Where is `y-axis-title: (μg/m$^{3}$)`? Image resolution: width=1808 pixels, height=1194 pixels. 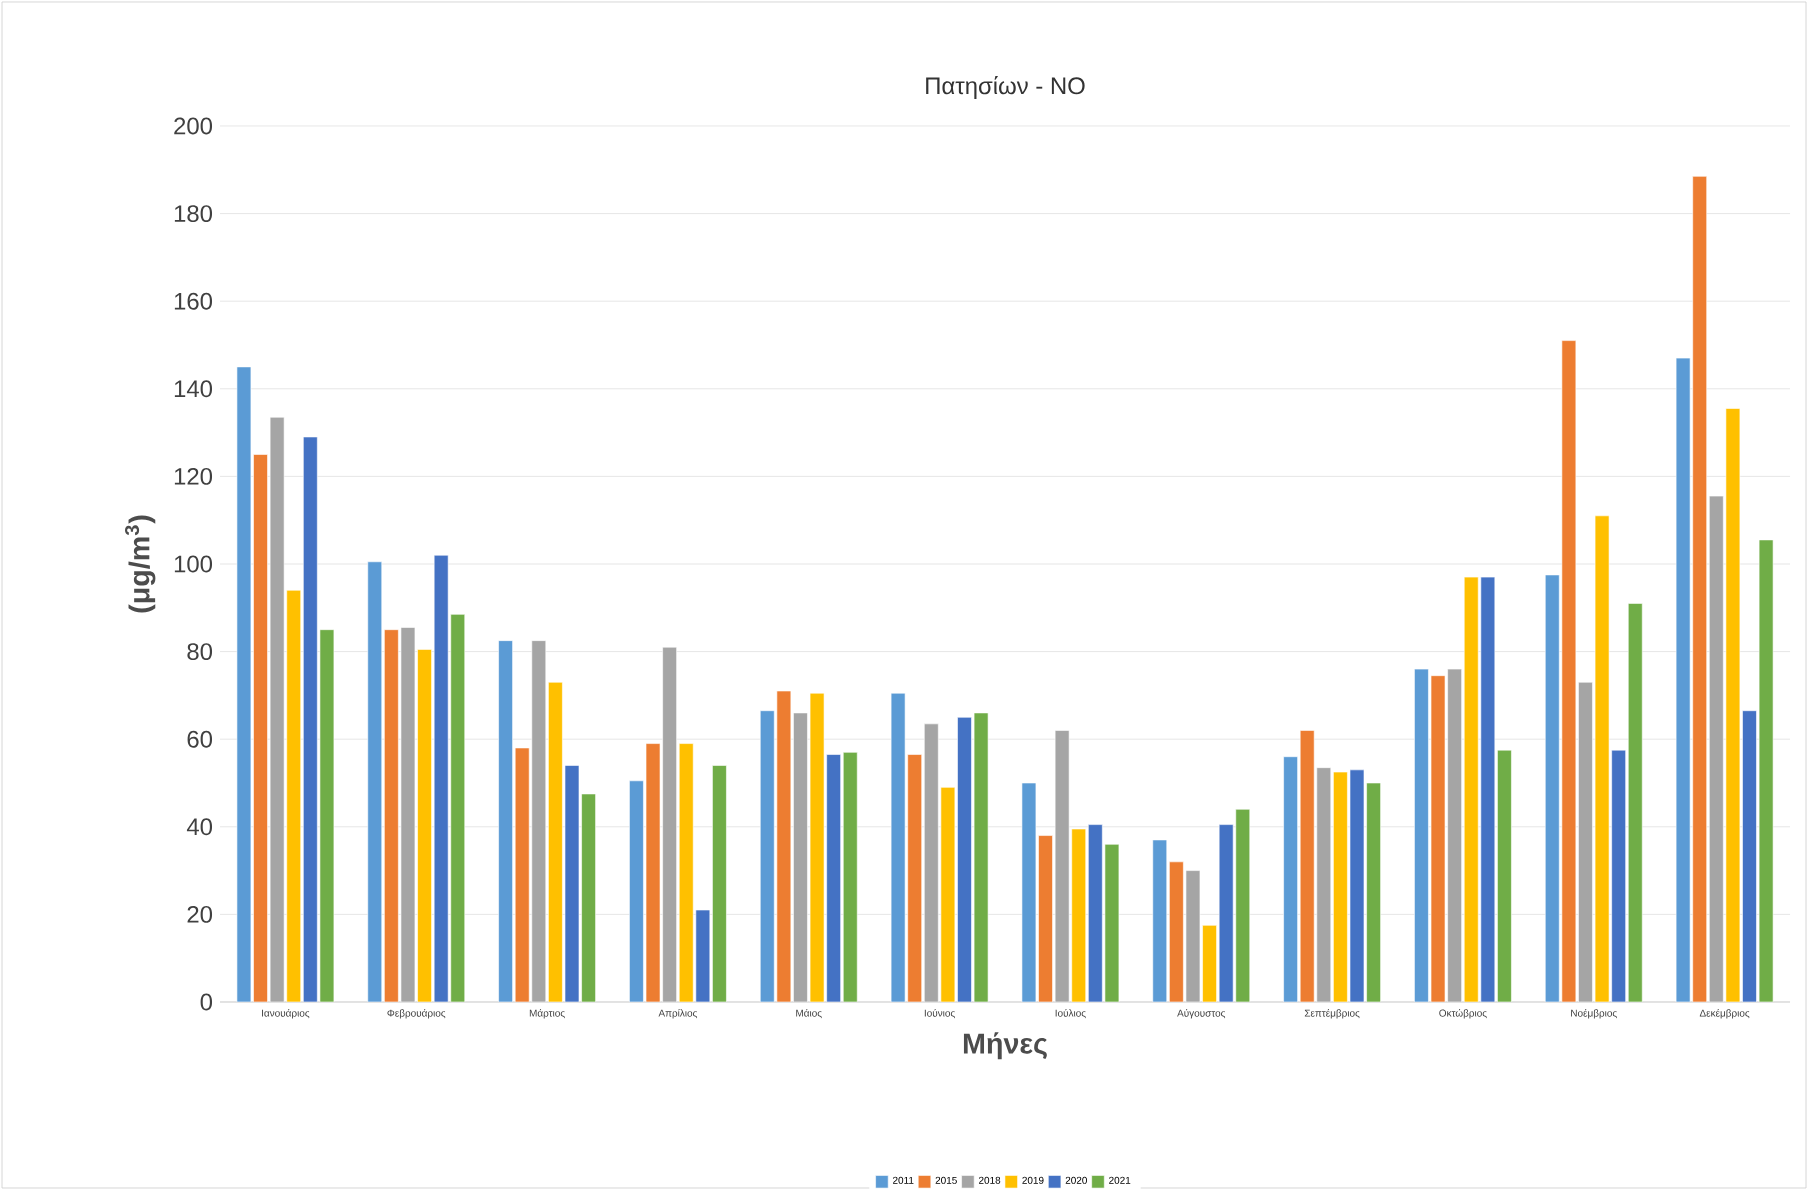 y-axis-title: (μg/m$^{3}$) is located at coordinates (140, 564).